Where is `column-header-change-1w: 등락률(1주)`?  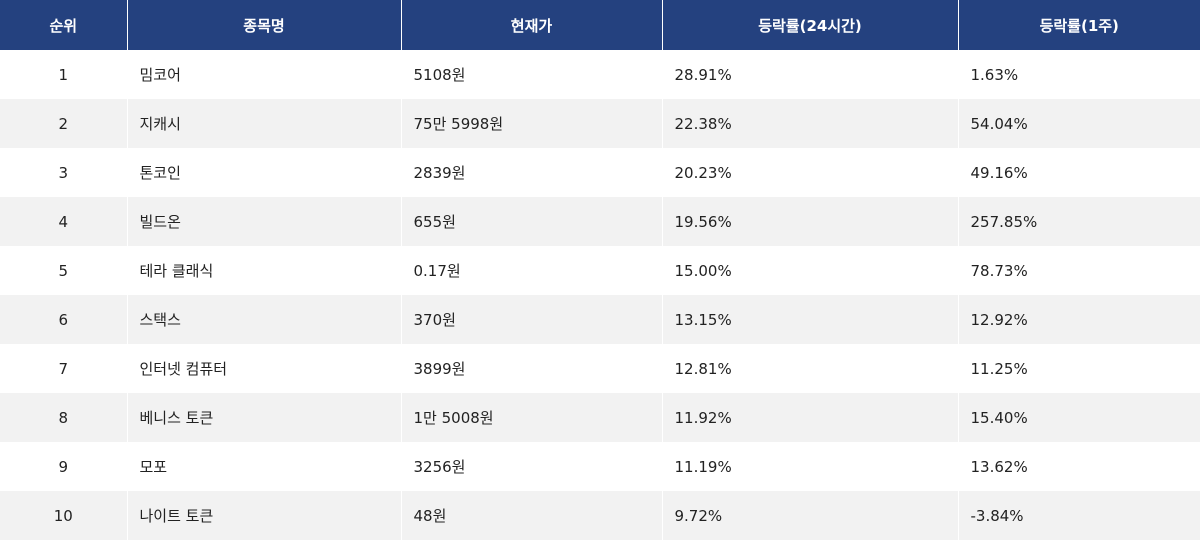 column-header-change-1w: 등락률(1주) is located at coordinates (1078, 25).